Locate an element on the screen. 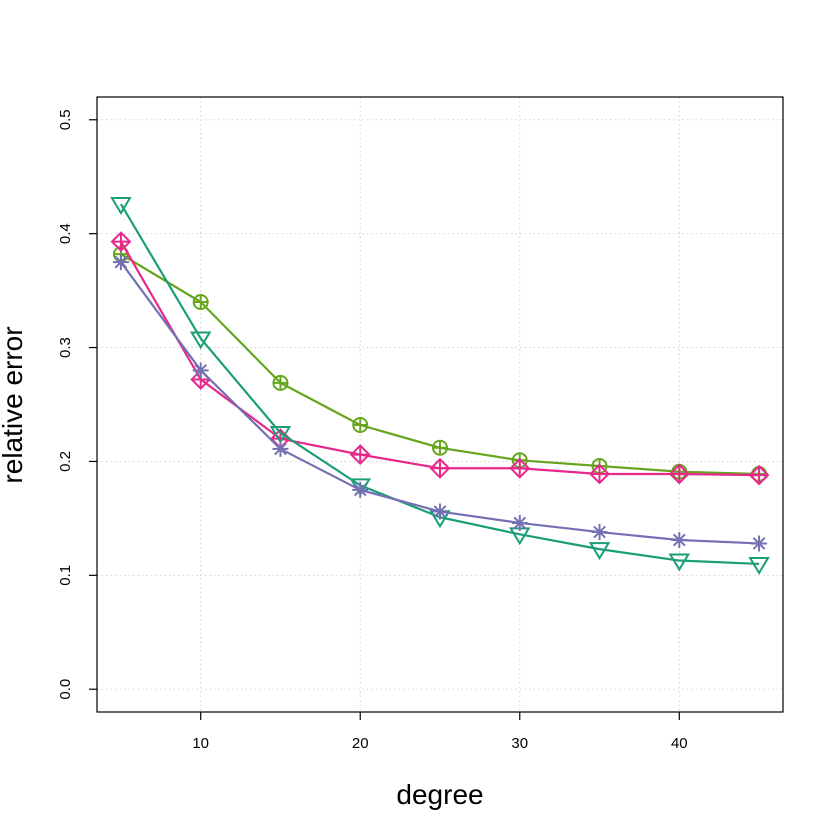 The width and height of the screenshot is (834, 834). y-tick-label: 0.3 is located at coordinates (65, 347).